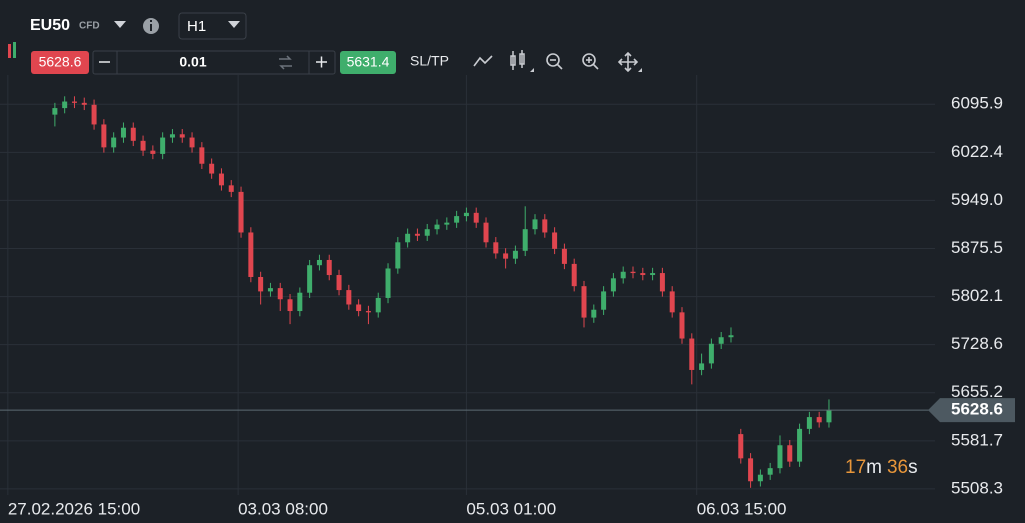  Describe the element at coordinates (74, 508) in the screenshot. I see `x-tick-label: 27.02.2026 15:00` at that location.